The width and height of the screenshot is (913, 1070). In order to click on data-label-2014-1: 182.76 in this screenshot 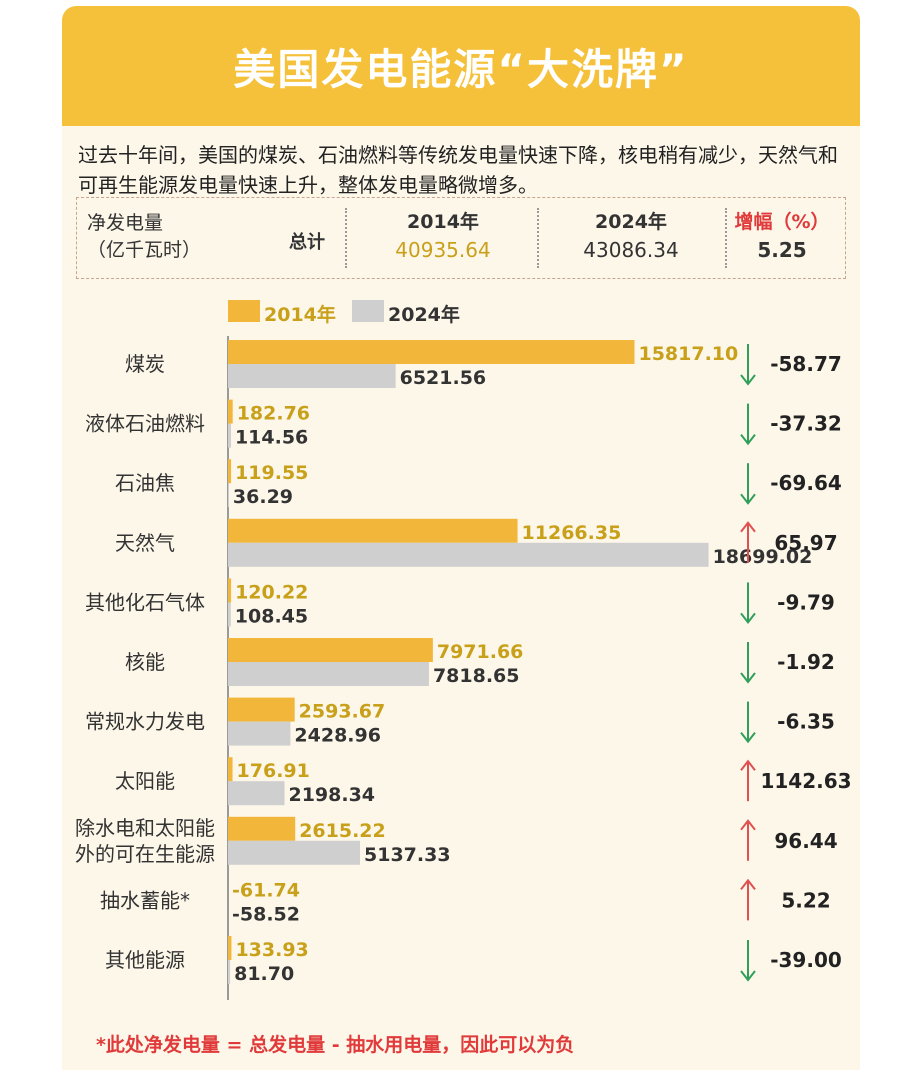, I will do `click(273, 414)`.